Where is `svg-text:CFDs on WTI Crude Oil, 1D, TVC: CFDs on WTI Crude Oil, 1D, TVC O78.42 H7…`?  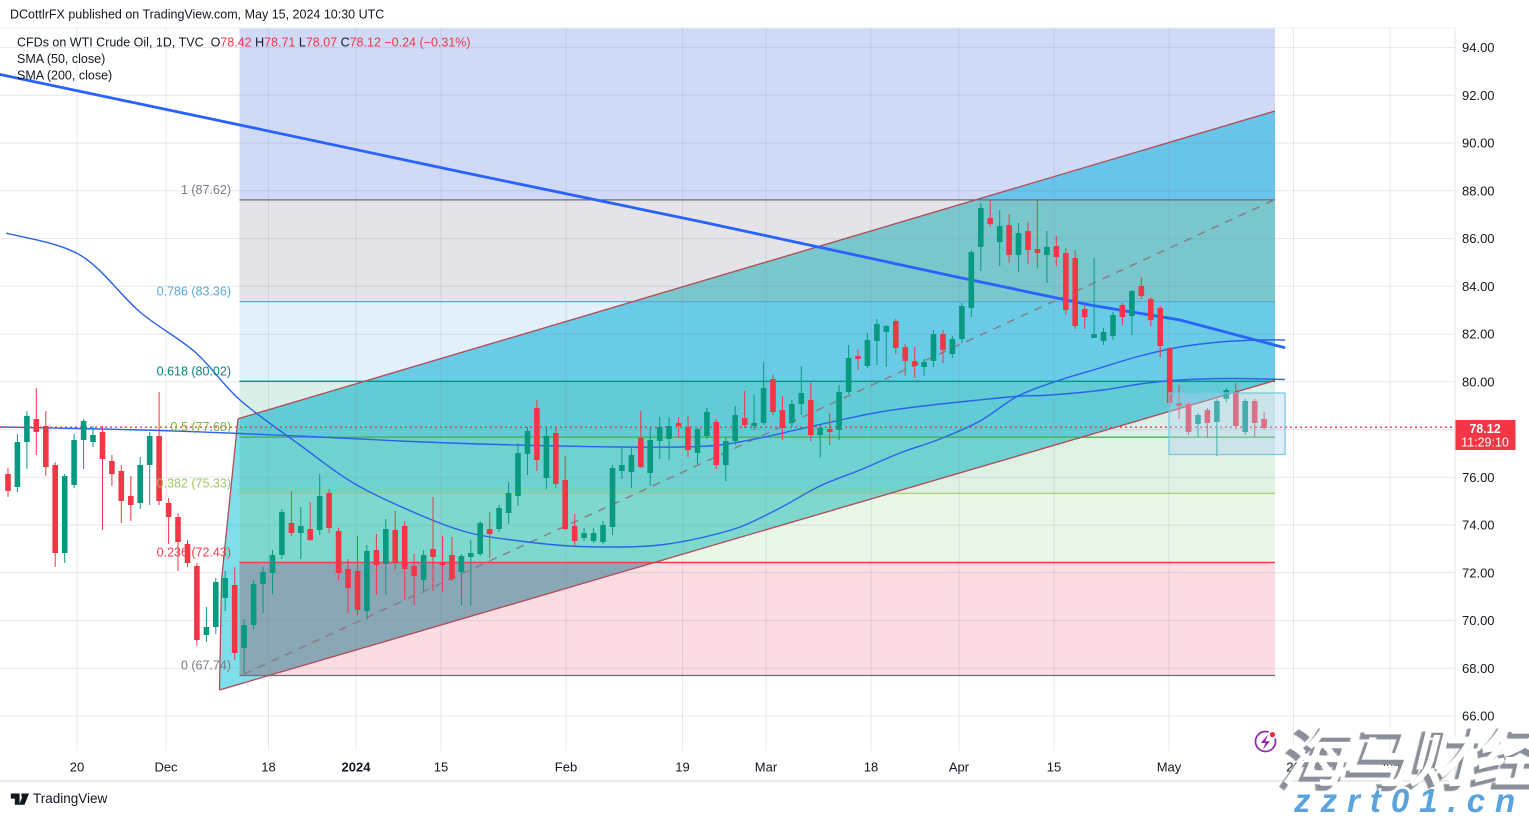
svg-text:CFDs on WTI Crude Oil, 1D, TVC: CFDs on WTI Crude Oil, 1D, TVC O78.42 H7… is located at coordinates (244, 43).